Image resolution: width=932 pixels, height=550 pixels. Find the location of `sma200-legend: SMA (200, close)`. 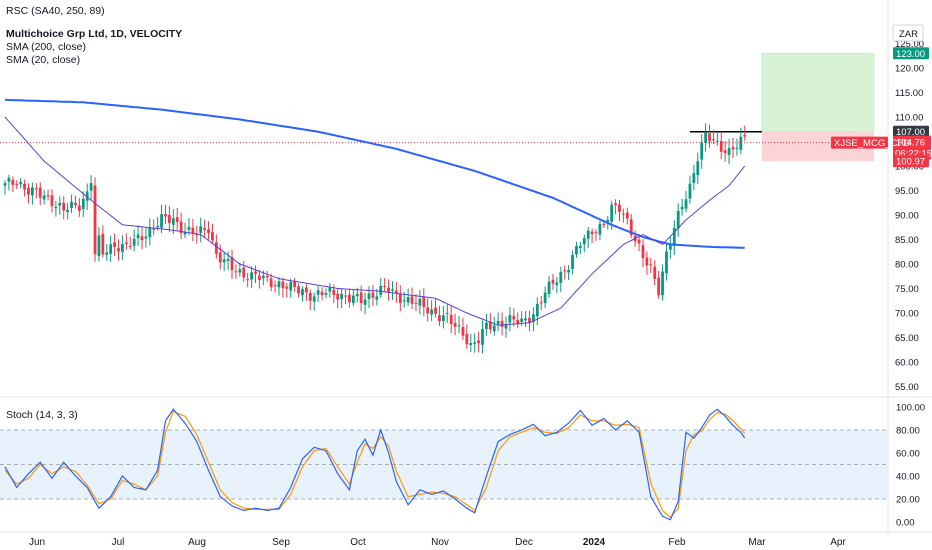

sma200-legend: SMA (200, close) is located at coordinates (46, 47).